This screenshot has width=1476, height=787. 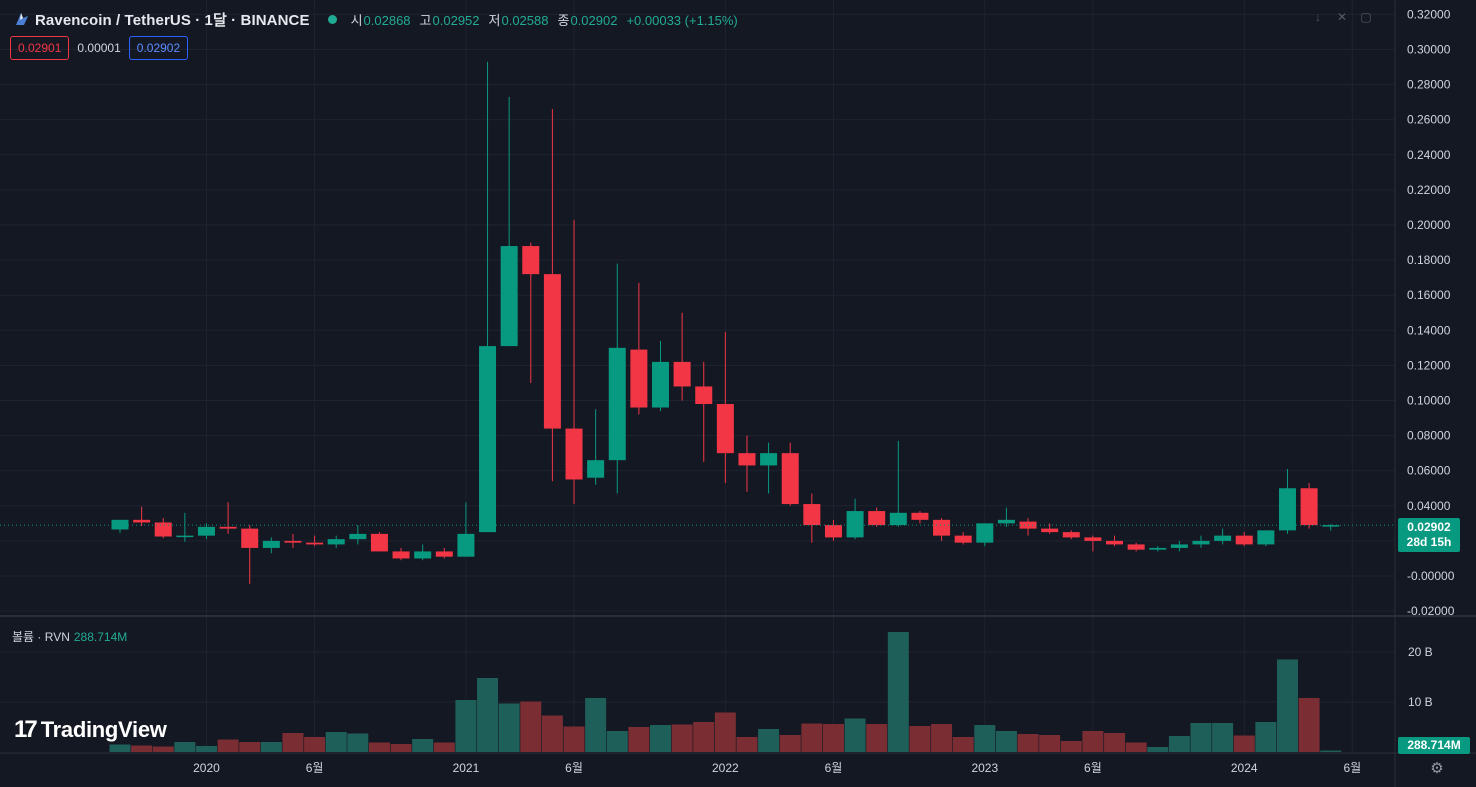 I want to click on high-value: 0.02952, so click(x=456, y=20).